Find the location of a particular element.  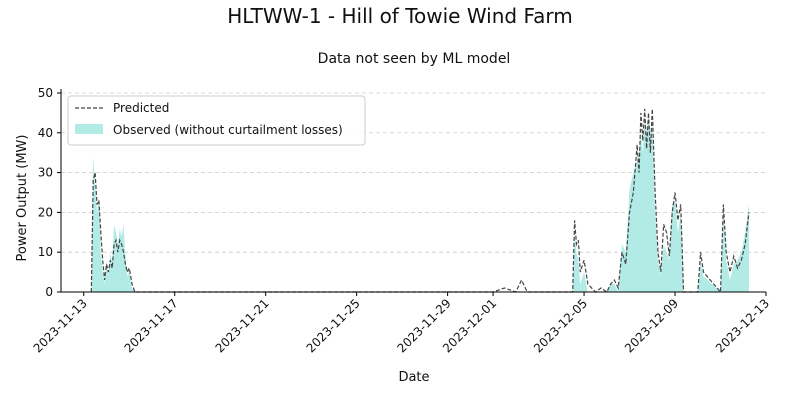

x-tick-label: 2023-11-25 is located at coordinates (333, 325).